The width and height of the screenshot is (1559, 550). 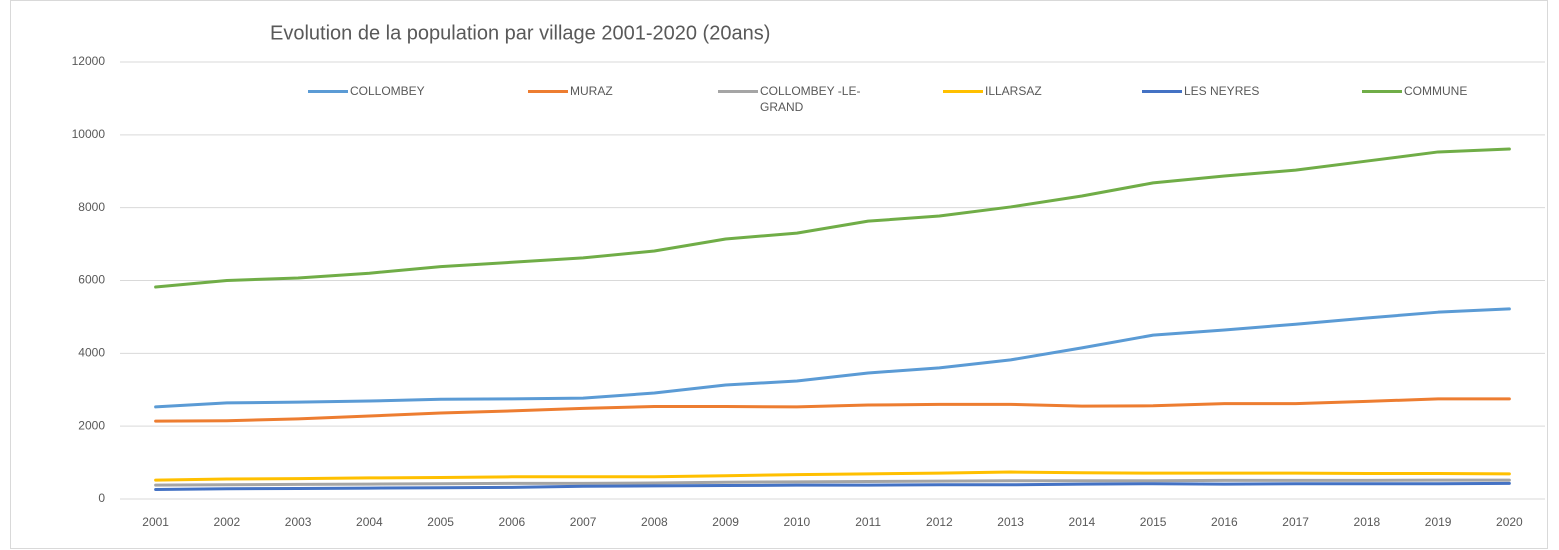 I want to click on x-tick-label: 2020, so click(x=1509, y=522).